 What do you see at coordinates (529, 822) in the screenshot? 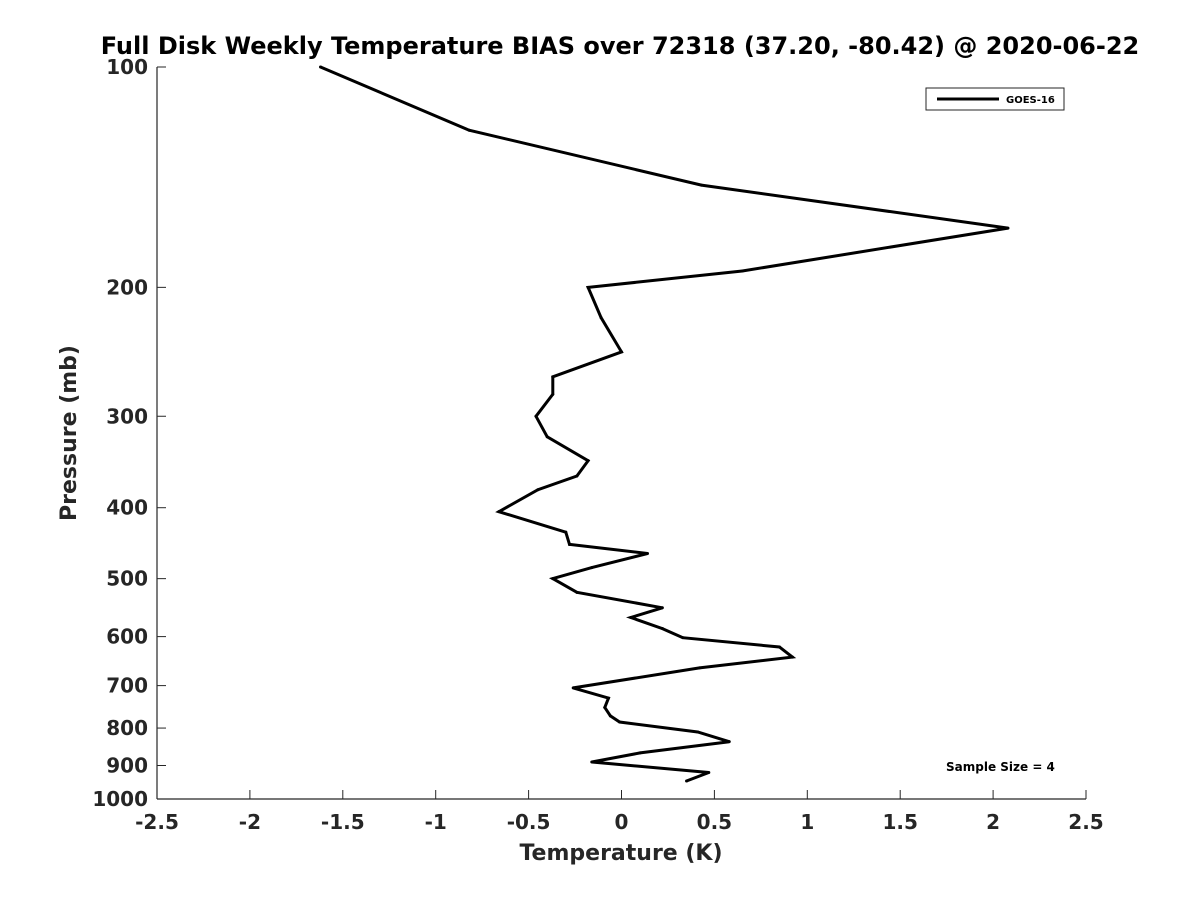
I see `x-tick-label: -0.5` at bounding box center [529, 822].